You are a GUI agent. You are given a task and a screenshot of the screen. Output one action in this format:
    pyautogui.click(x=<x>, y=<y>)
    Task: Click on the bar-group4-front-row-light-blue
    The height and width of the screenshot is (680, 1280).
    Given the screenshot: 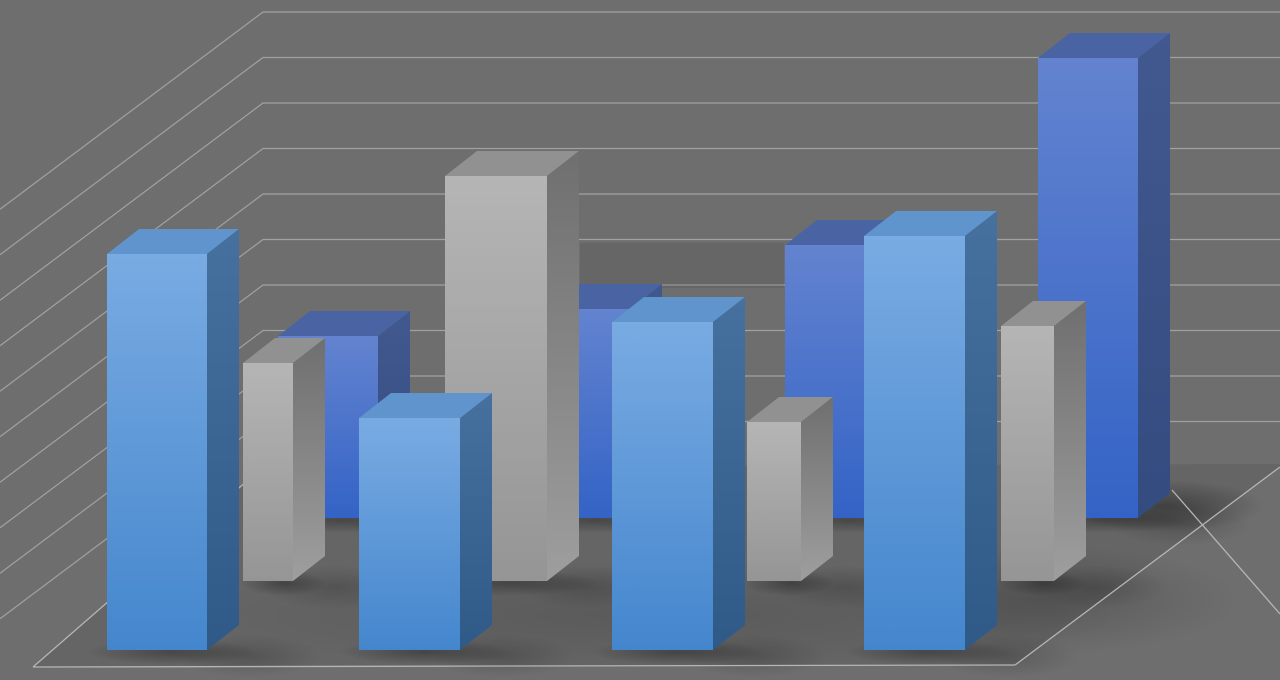 What is the action you would take?
    pyautogui.click(x=930, y=430)
    